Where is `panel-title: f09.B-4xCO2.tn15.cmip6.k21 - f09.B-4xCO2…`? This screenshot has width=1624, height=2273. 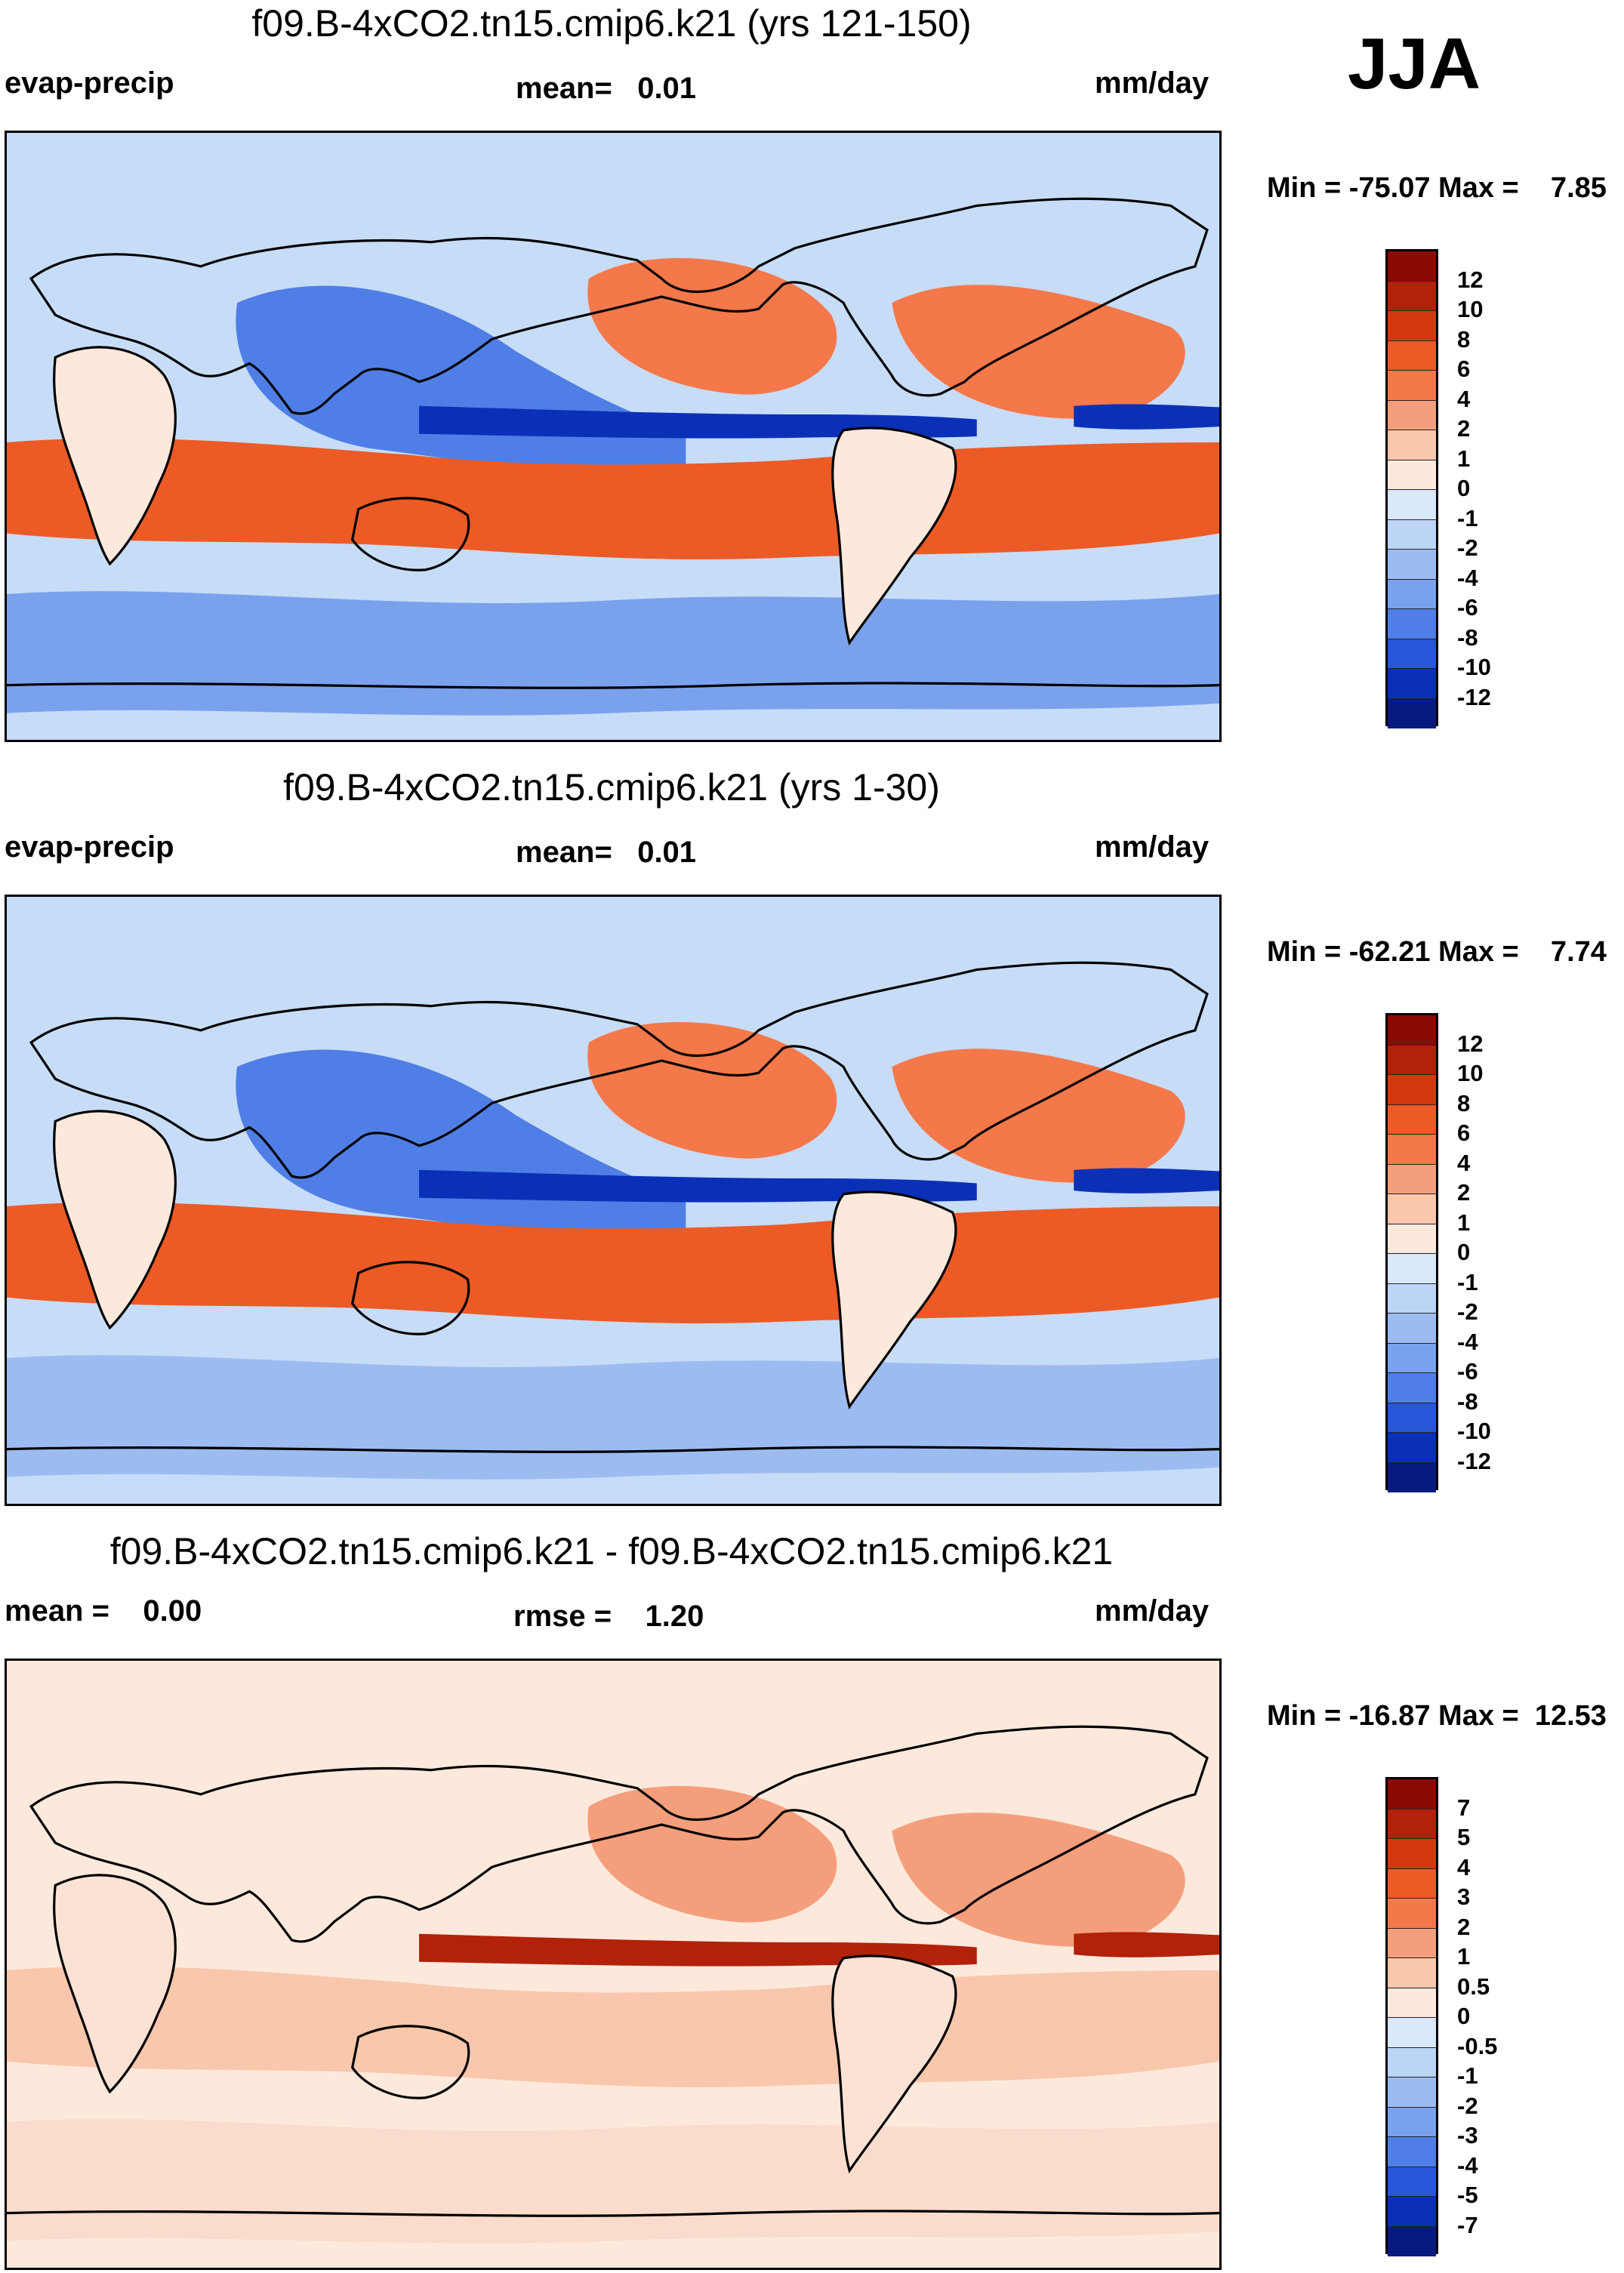 panel-title: f09.B-4xCO2.tn15.cmip6.k21 - f09.B-4xCO2… is located at coordinates (612, 1551).